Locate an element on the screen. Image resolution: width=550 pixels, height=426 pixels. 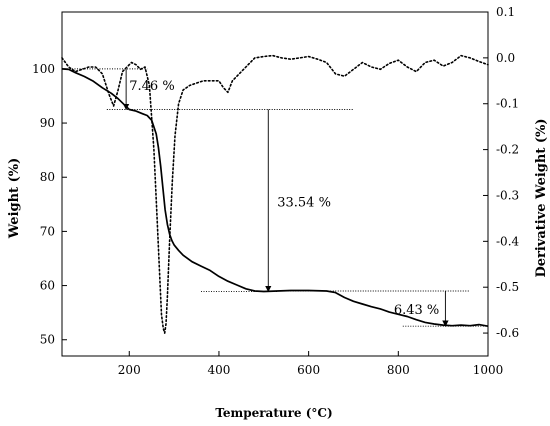
y-right-tick-label: -0.2 is located at coordinates (507, 150).